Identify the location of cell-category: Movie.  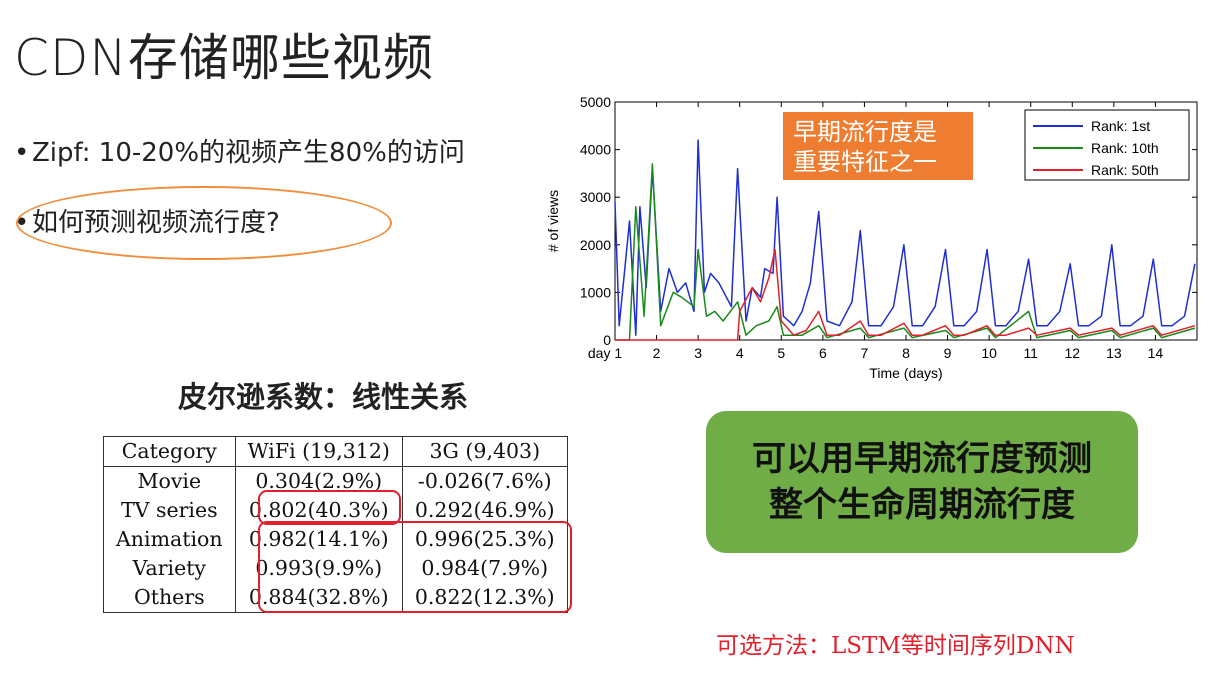
(169, 481).